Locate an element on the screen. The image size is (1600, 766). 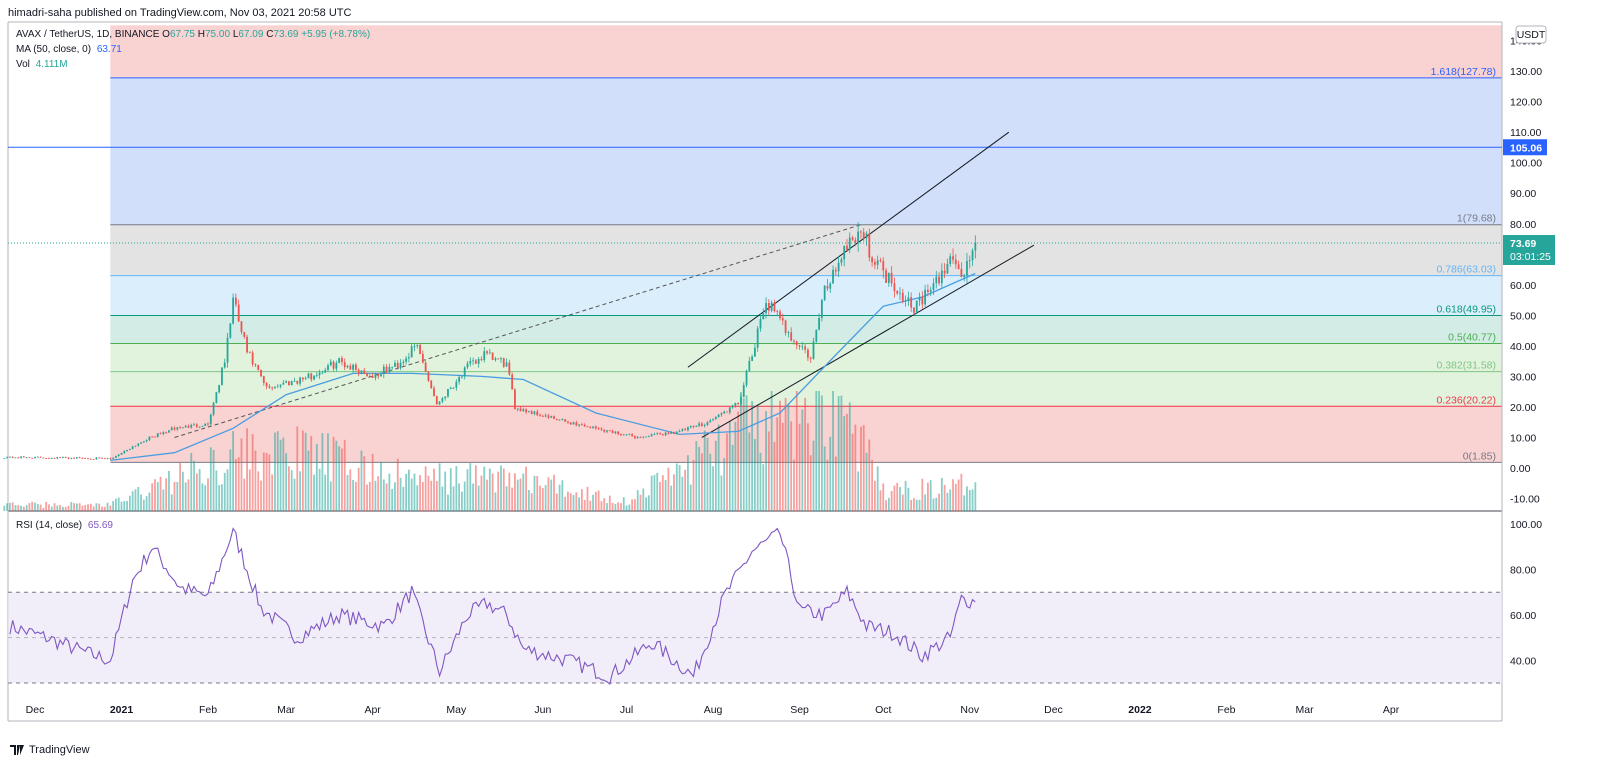
legend-ma-label: MA (50, close, 0) is located at coordinates (53, 49).